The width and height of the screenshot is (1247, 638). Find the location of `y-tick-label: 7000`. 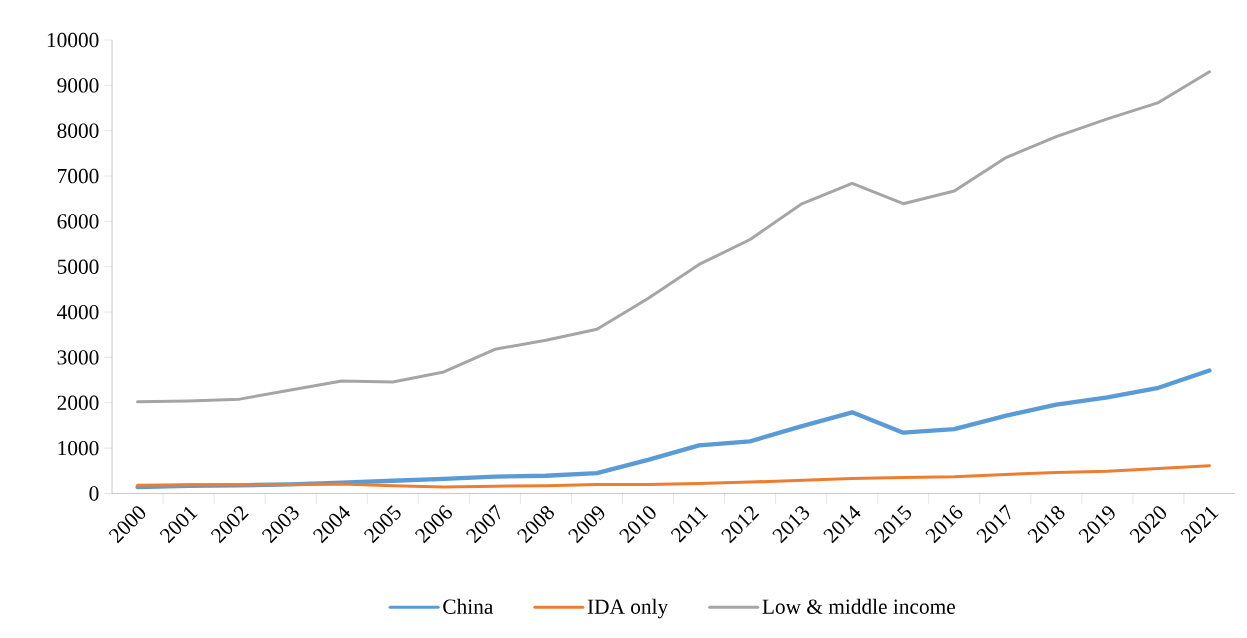

y-tick-label: 7000 is located at coordinates (78, 176).